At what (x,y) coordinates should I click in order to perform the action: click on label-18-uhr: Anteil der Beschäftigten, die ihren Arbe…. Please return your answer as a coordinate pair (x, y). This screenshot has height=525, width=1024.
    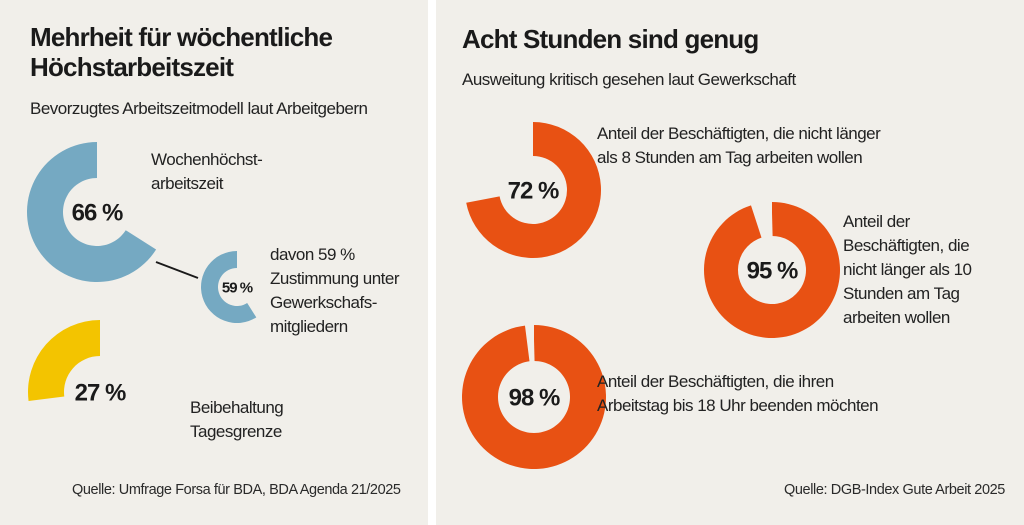
    Looking at the image, I should click on (738, 394).